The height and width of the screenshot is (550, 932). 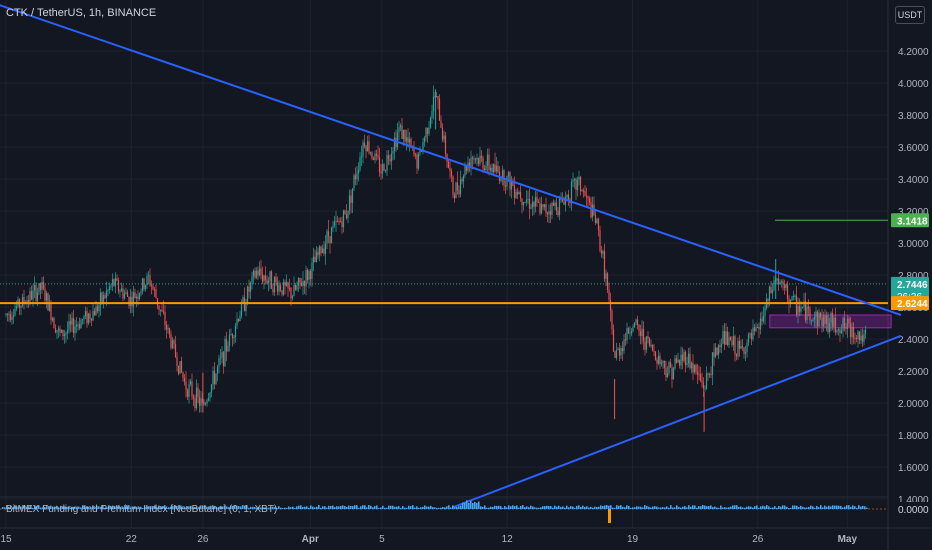 What do you see at coordinates (913, 500) in the screenshot?
I see `y-tick-label: 1.4000` at bounding box center [913, 500].